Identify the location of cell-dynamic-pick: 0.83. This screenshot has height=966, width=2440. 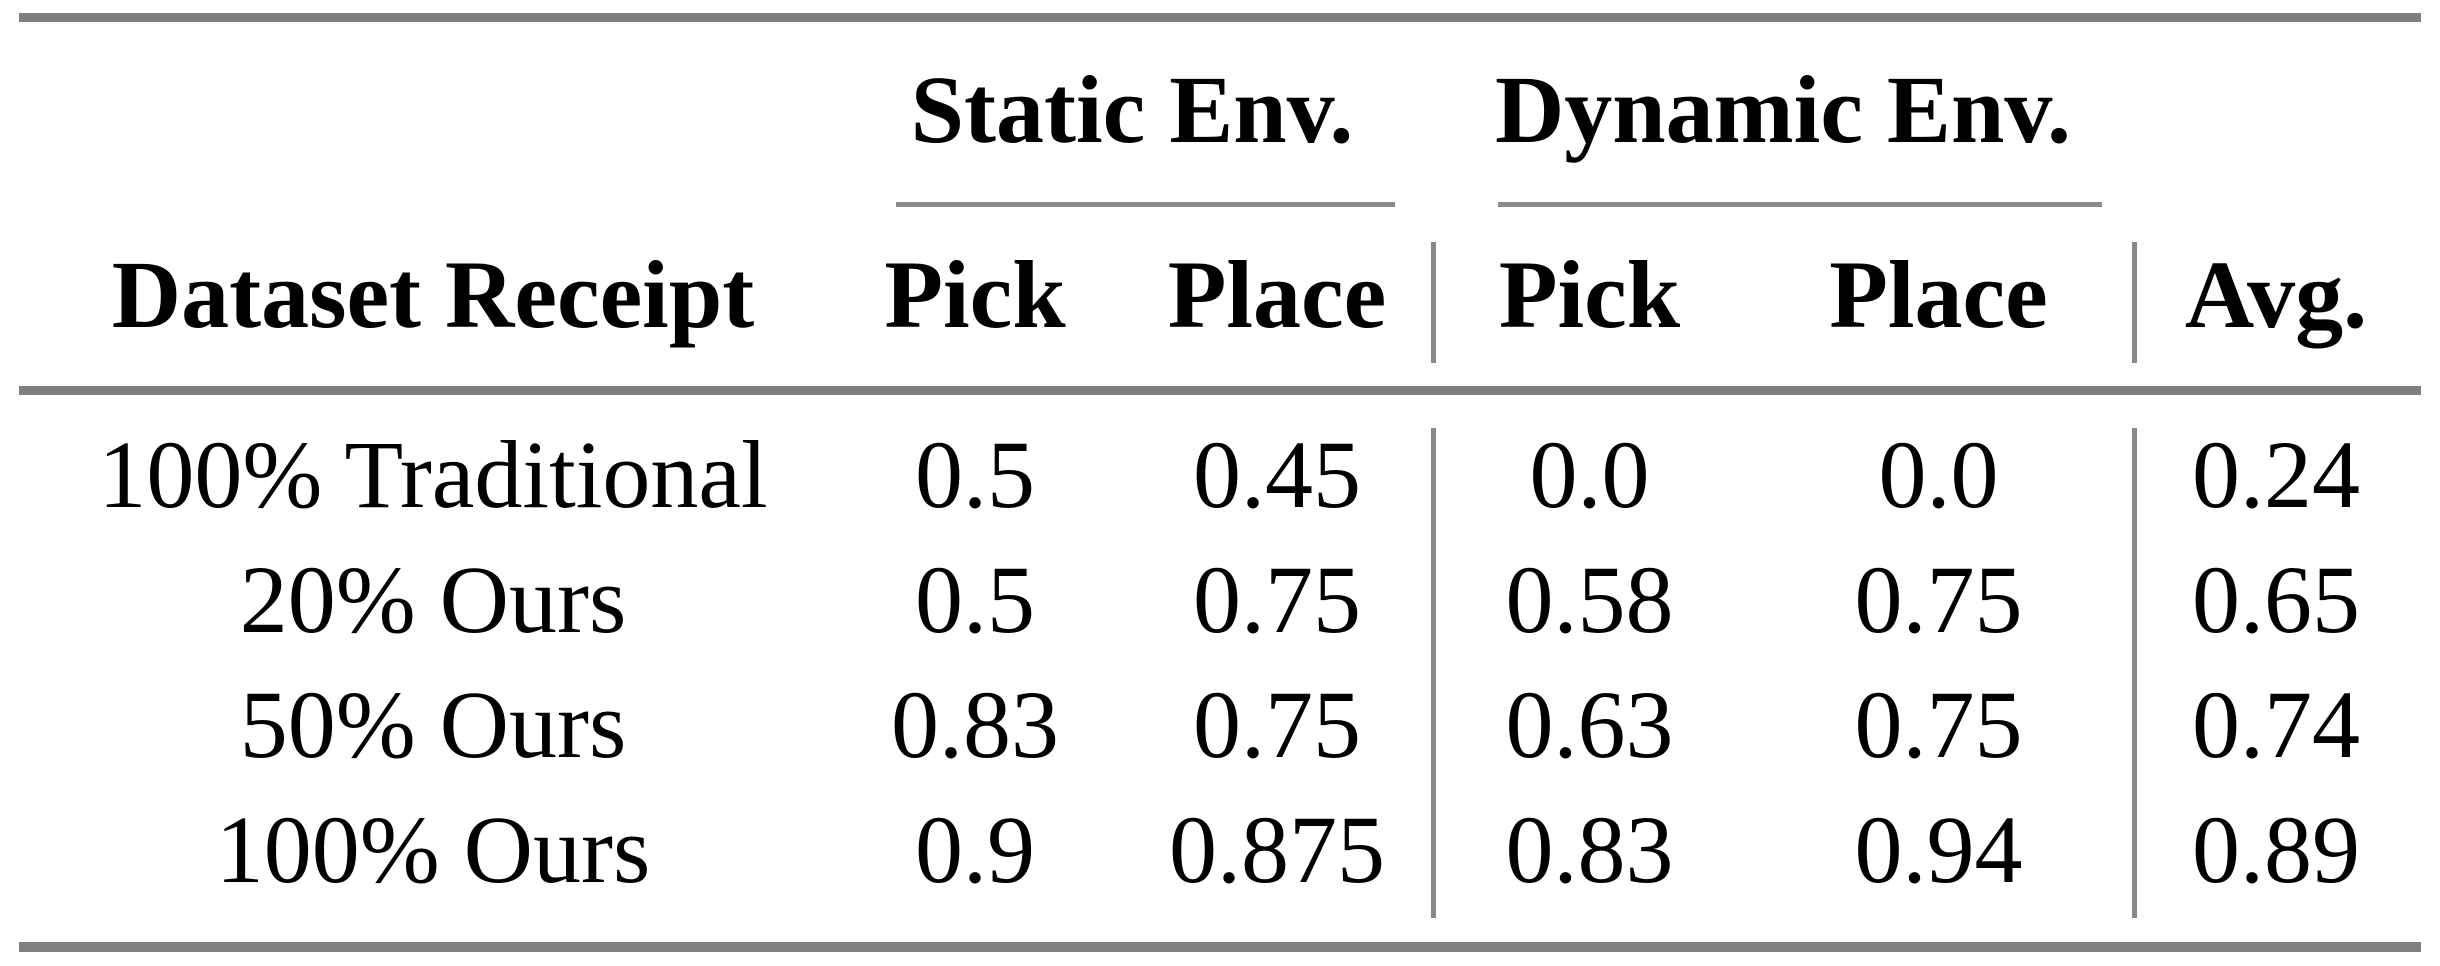
(1589, 849).